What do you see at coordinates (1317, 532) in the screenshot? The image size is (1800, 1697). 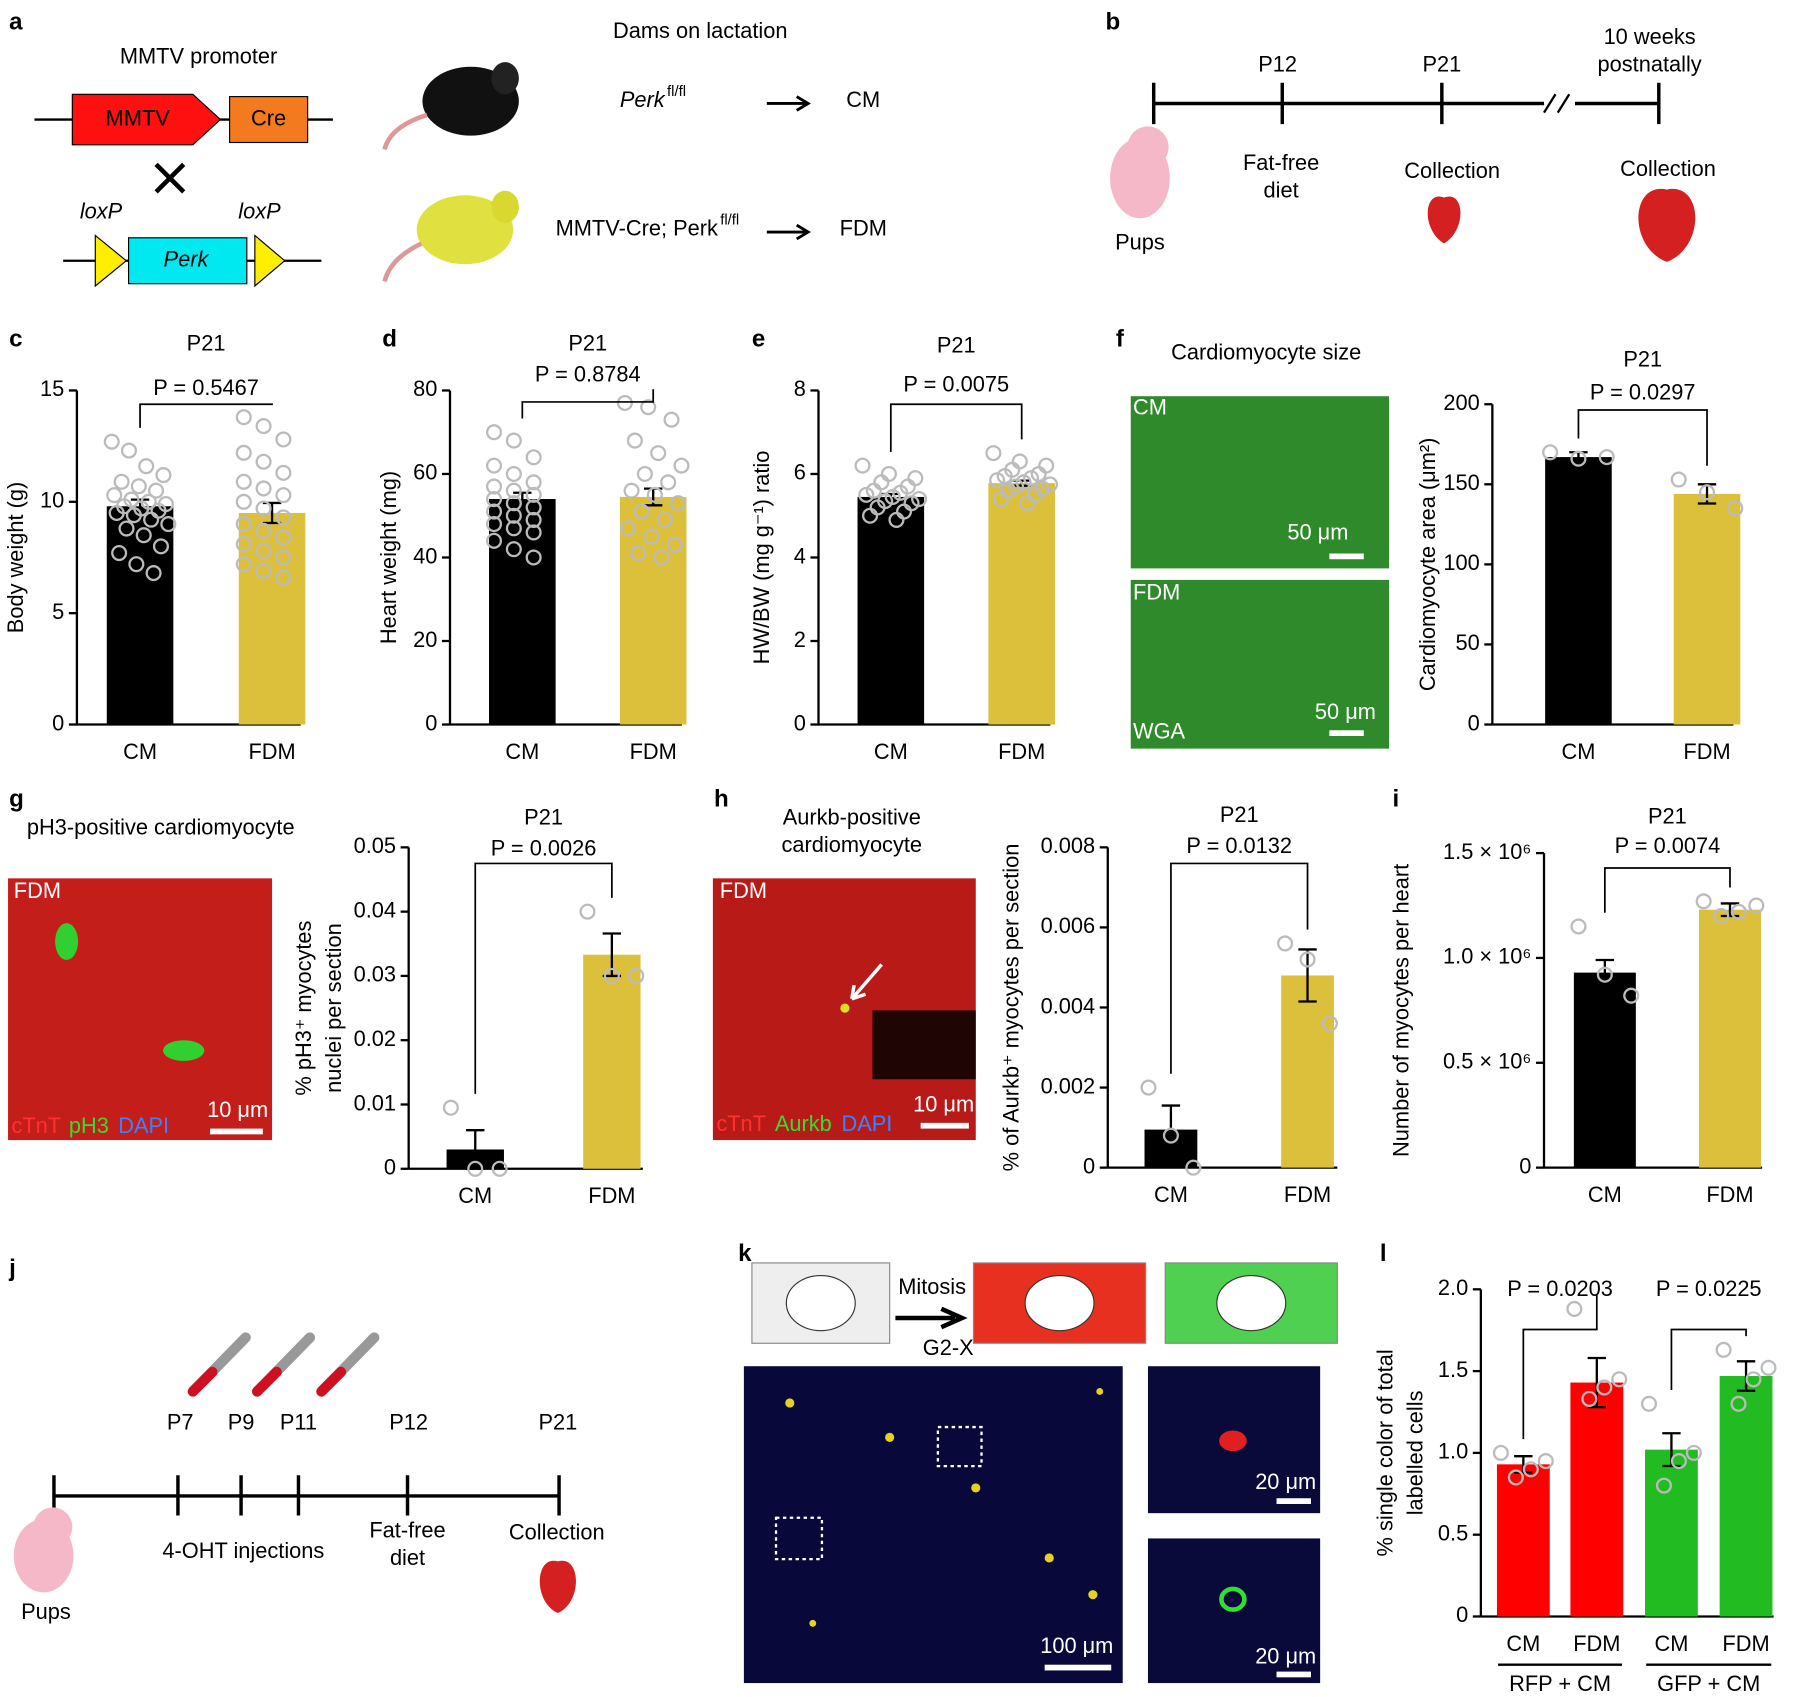 I see `scale-label: 50 μm` at bounding box center [1317, 532].